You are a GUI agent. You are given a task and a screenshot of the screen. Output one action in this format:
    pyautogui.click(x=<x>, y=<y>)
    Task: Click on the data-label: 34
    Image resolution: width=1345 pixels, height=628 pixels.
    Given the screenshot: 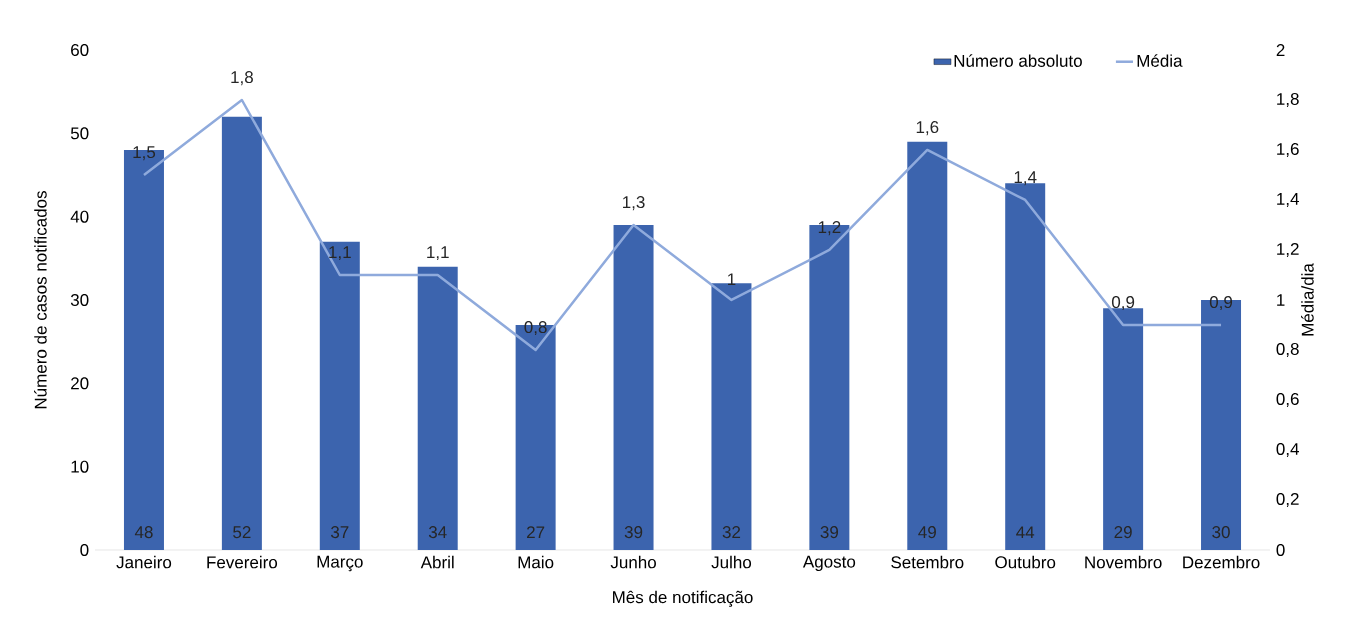 What is the action you would take?
    pyautogui.click(x=437, y=532)
    